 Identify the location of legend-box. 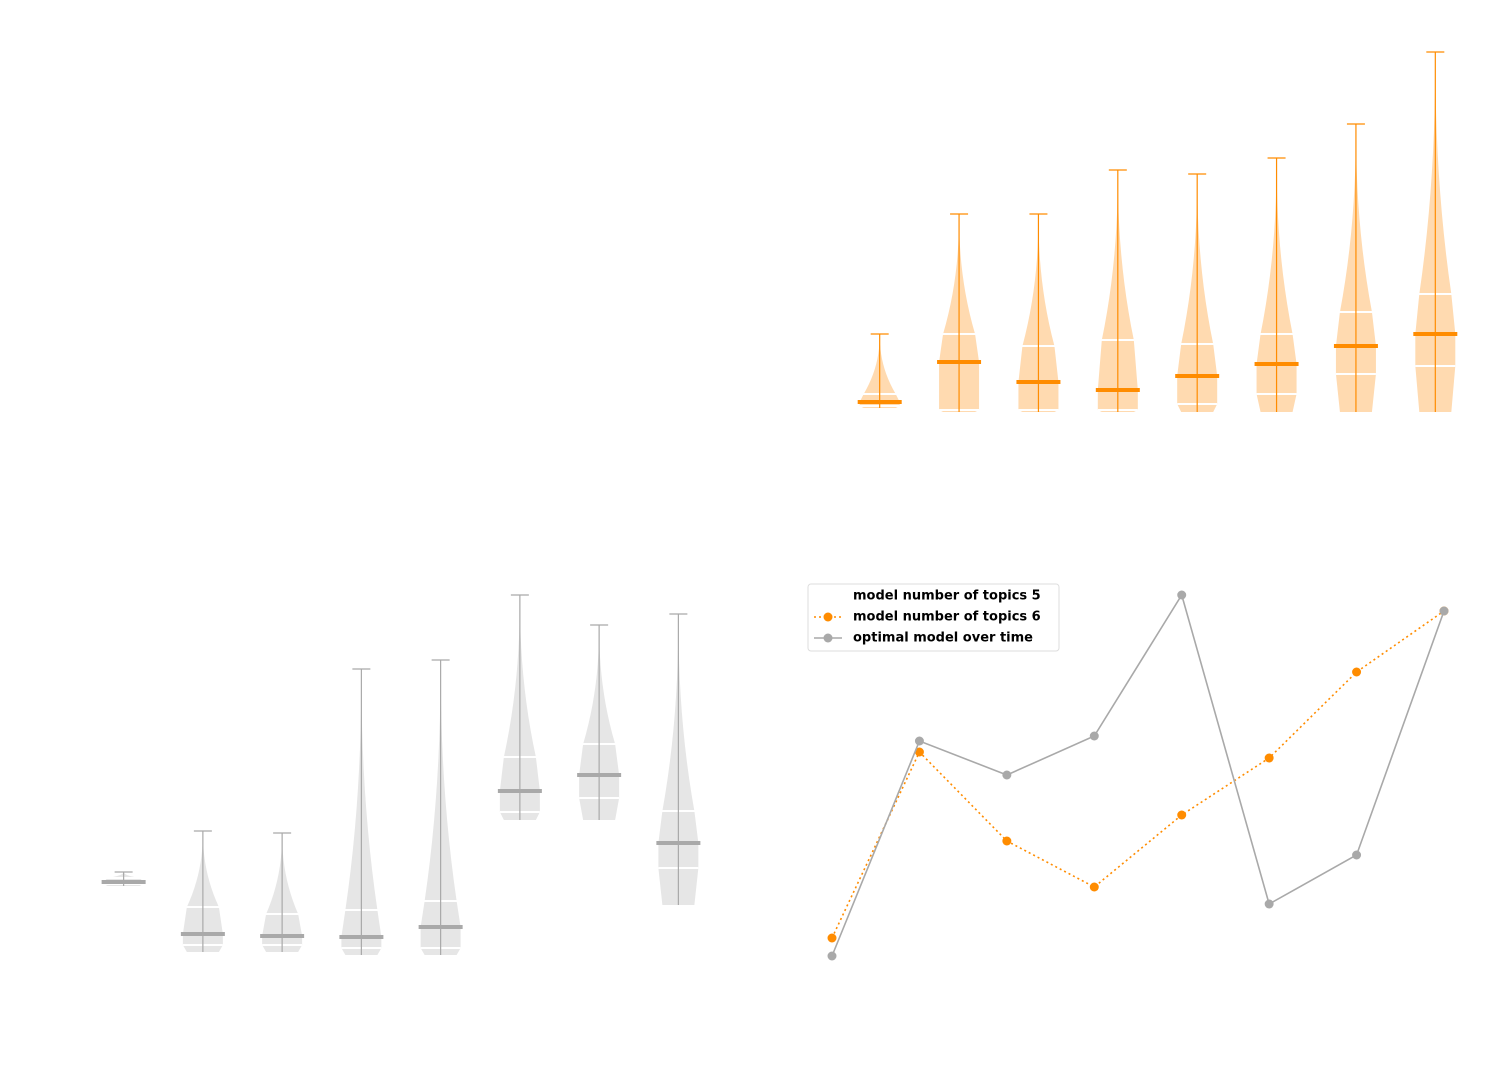
(933, 617).